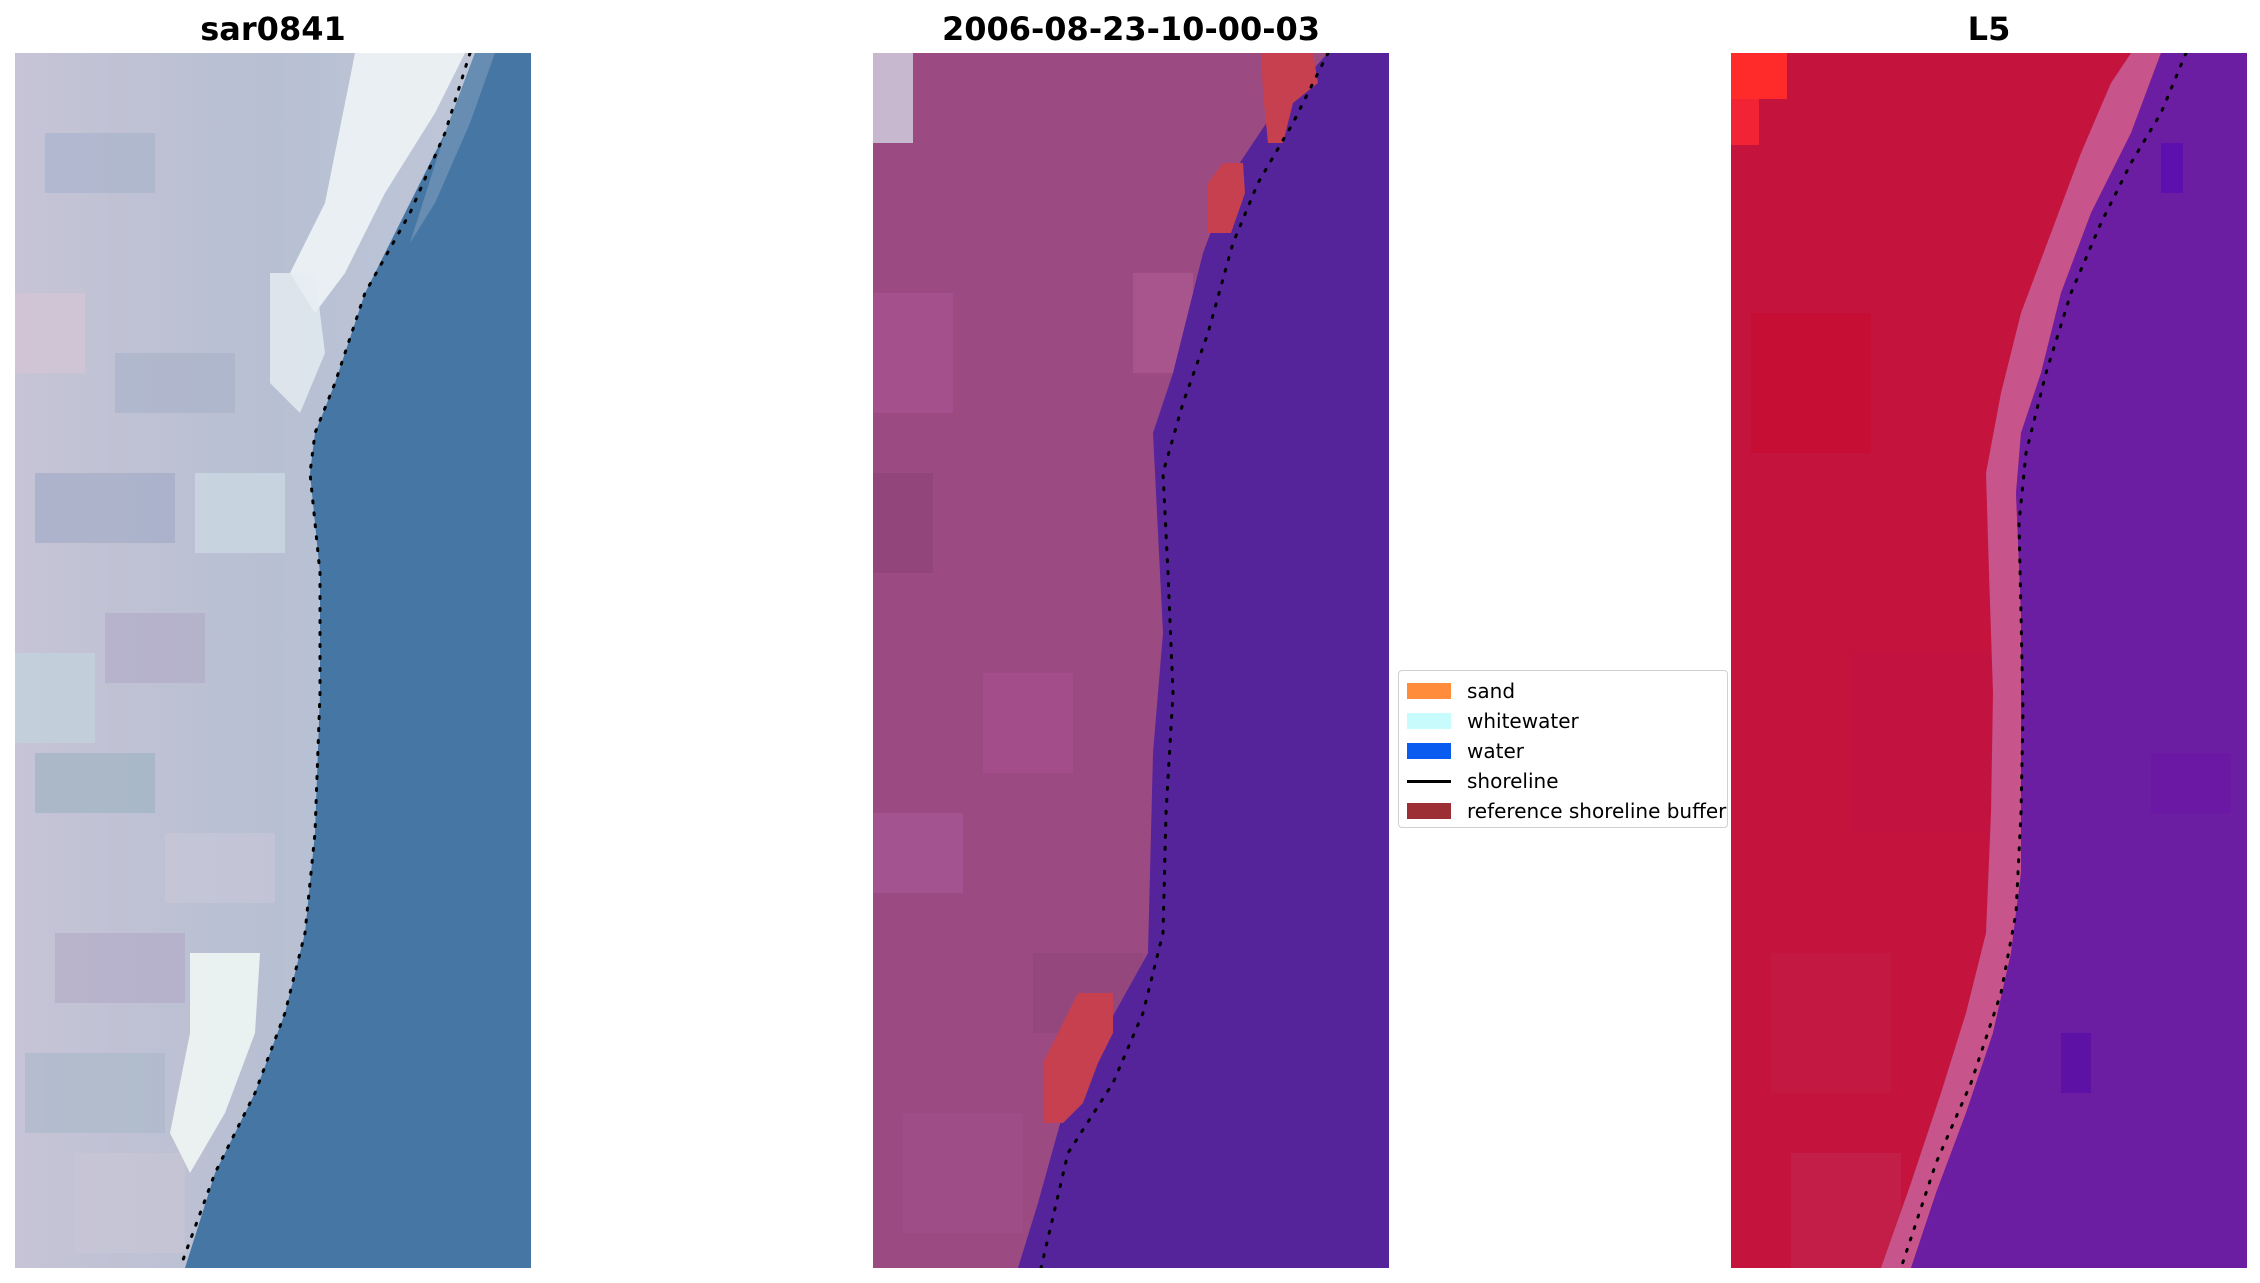 This screenshot has height=1283, width=2260. Describe the element at coordinates (1597, 811) in the screenshot. I see `legend-label-buffer: reference shoreline buffer` at that location.